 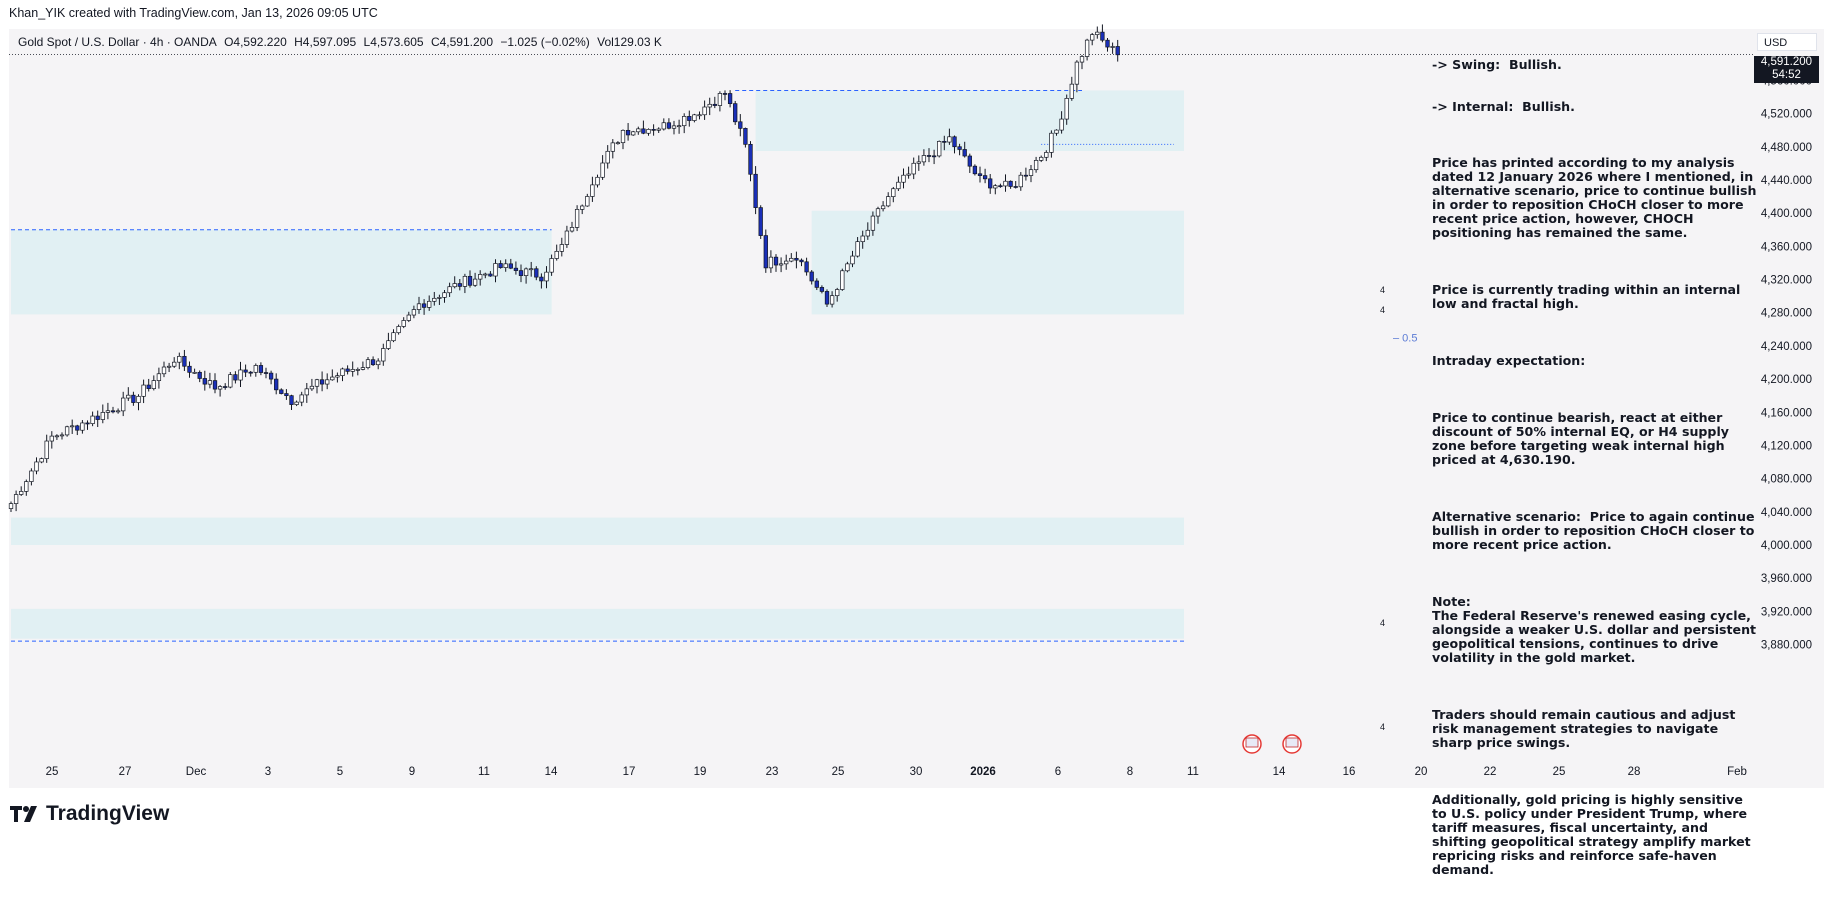 I want to click on time-tick-label: Feb, so click(x=1737, y=772).